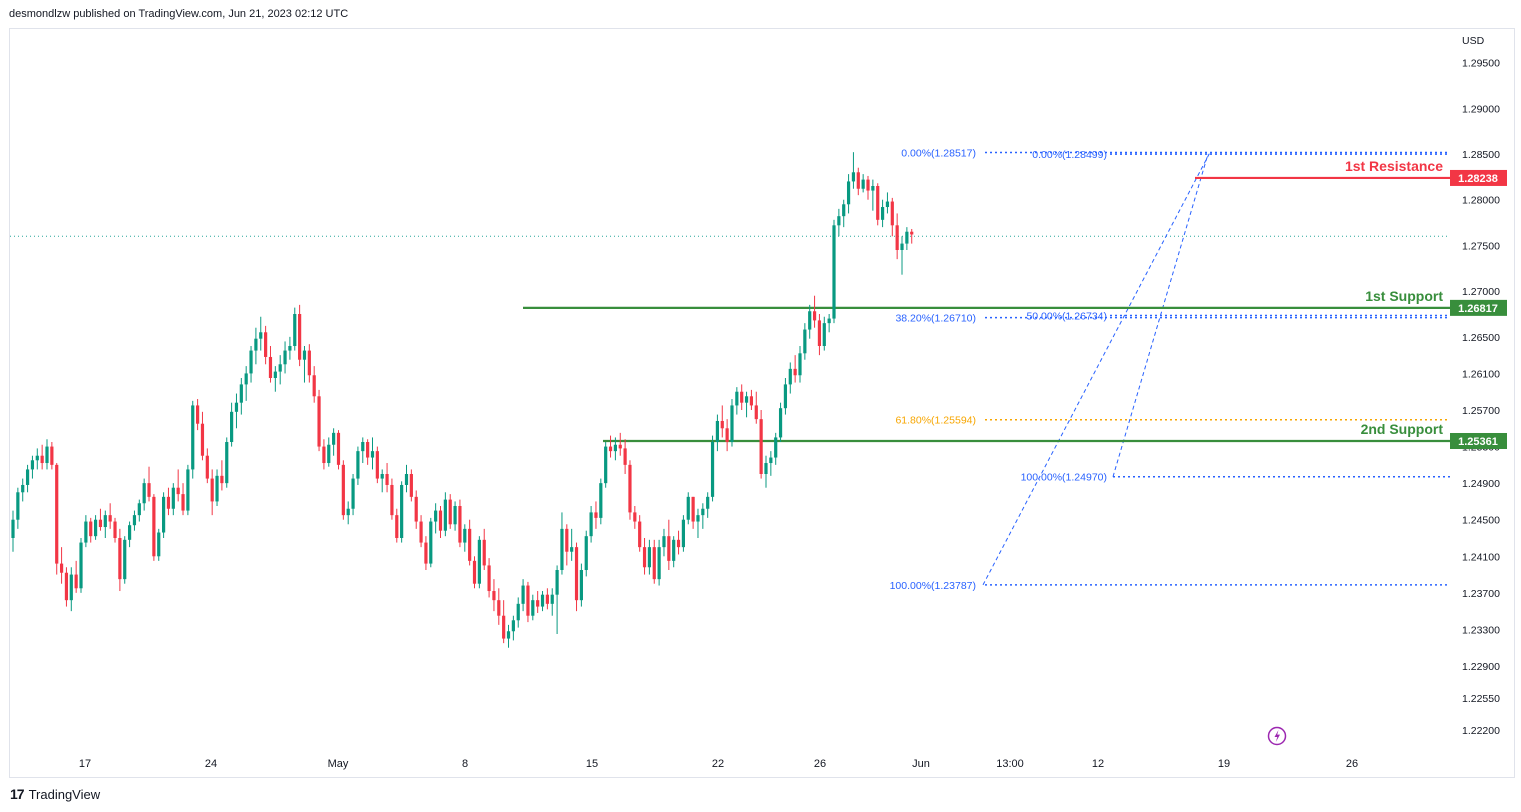 The height and width of the screenshot is (812, 1521). What do you see at coordinates (1277, 736) in the screenshot?
I see `alert-lightning-icon` at bounding box center [1277, 736].